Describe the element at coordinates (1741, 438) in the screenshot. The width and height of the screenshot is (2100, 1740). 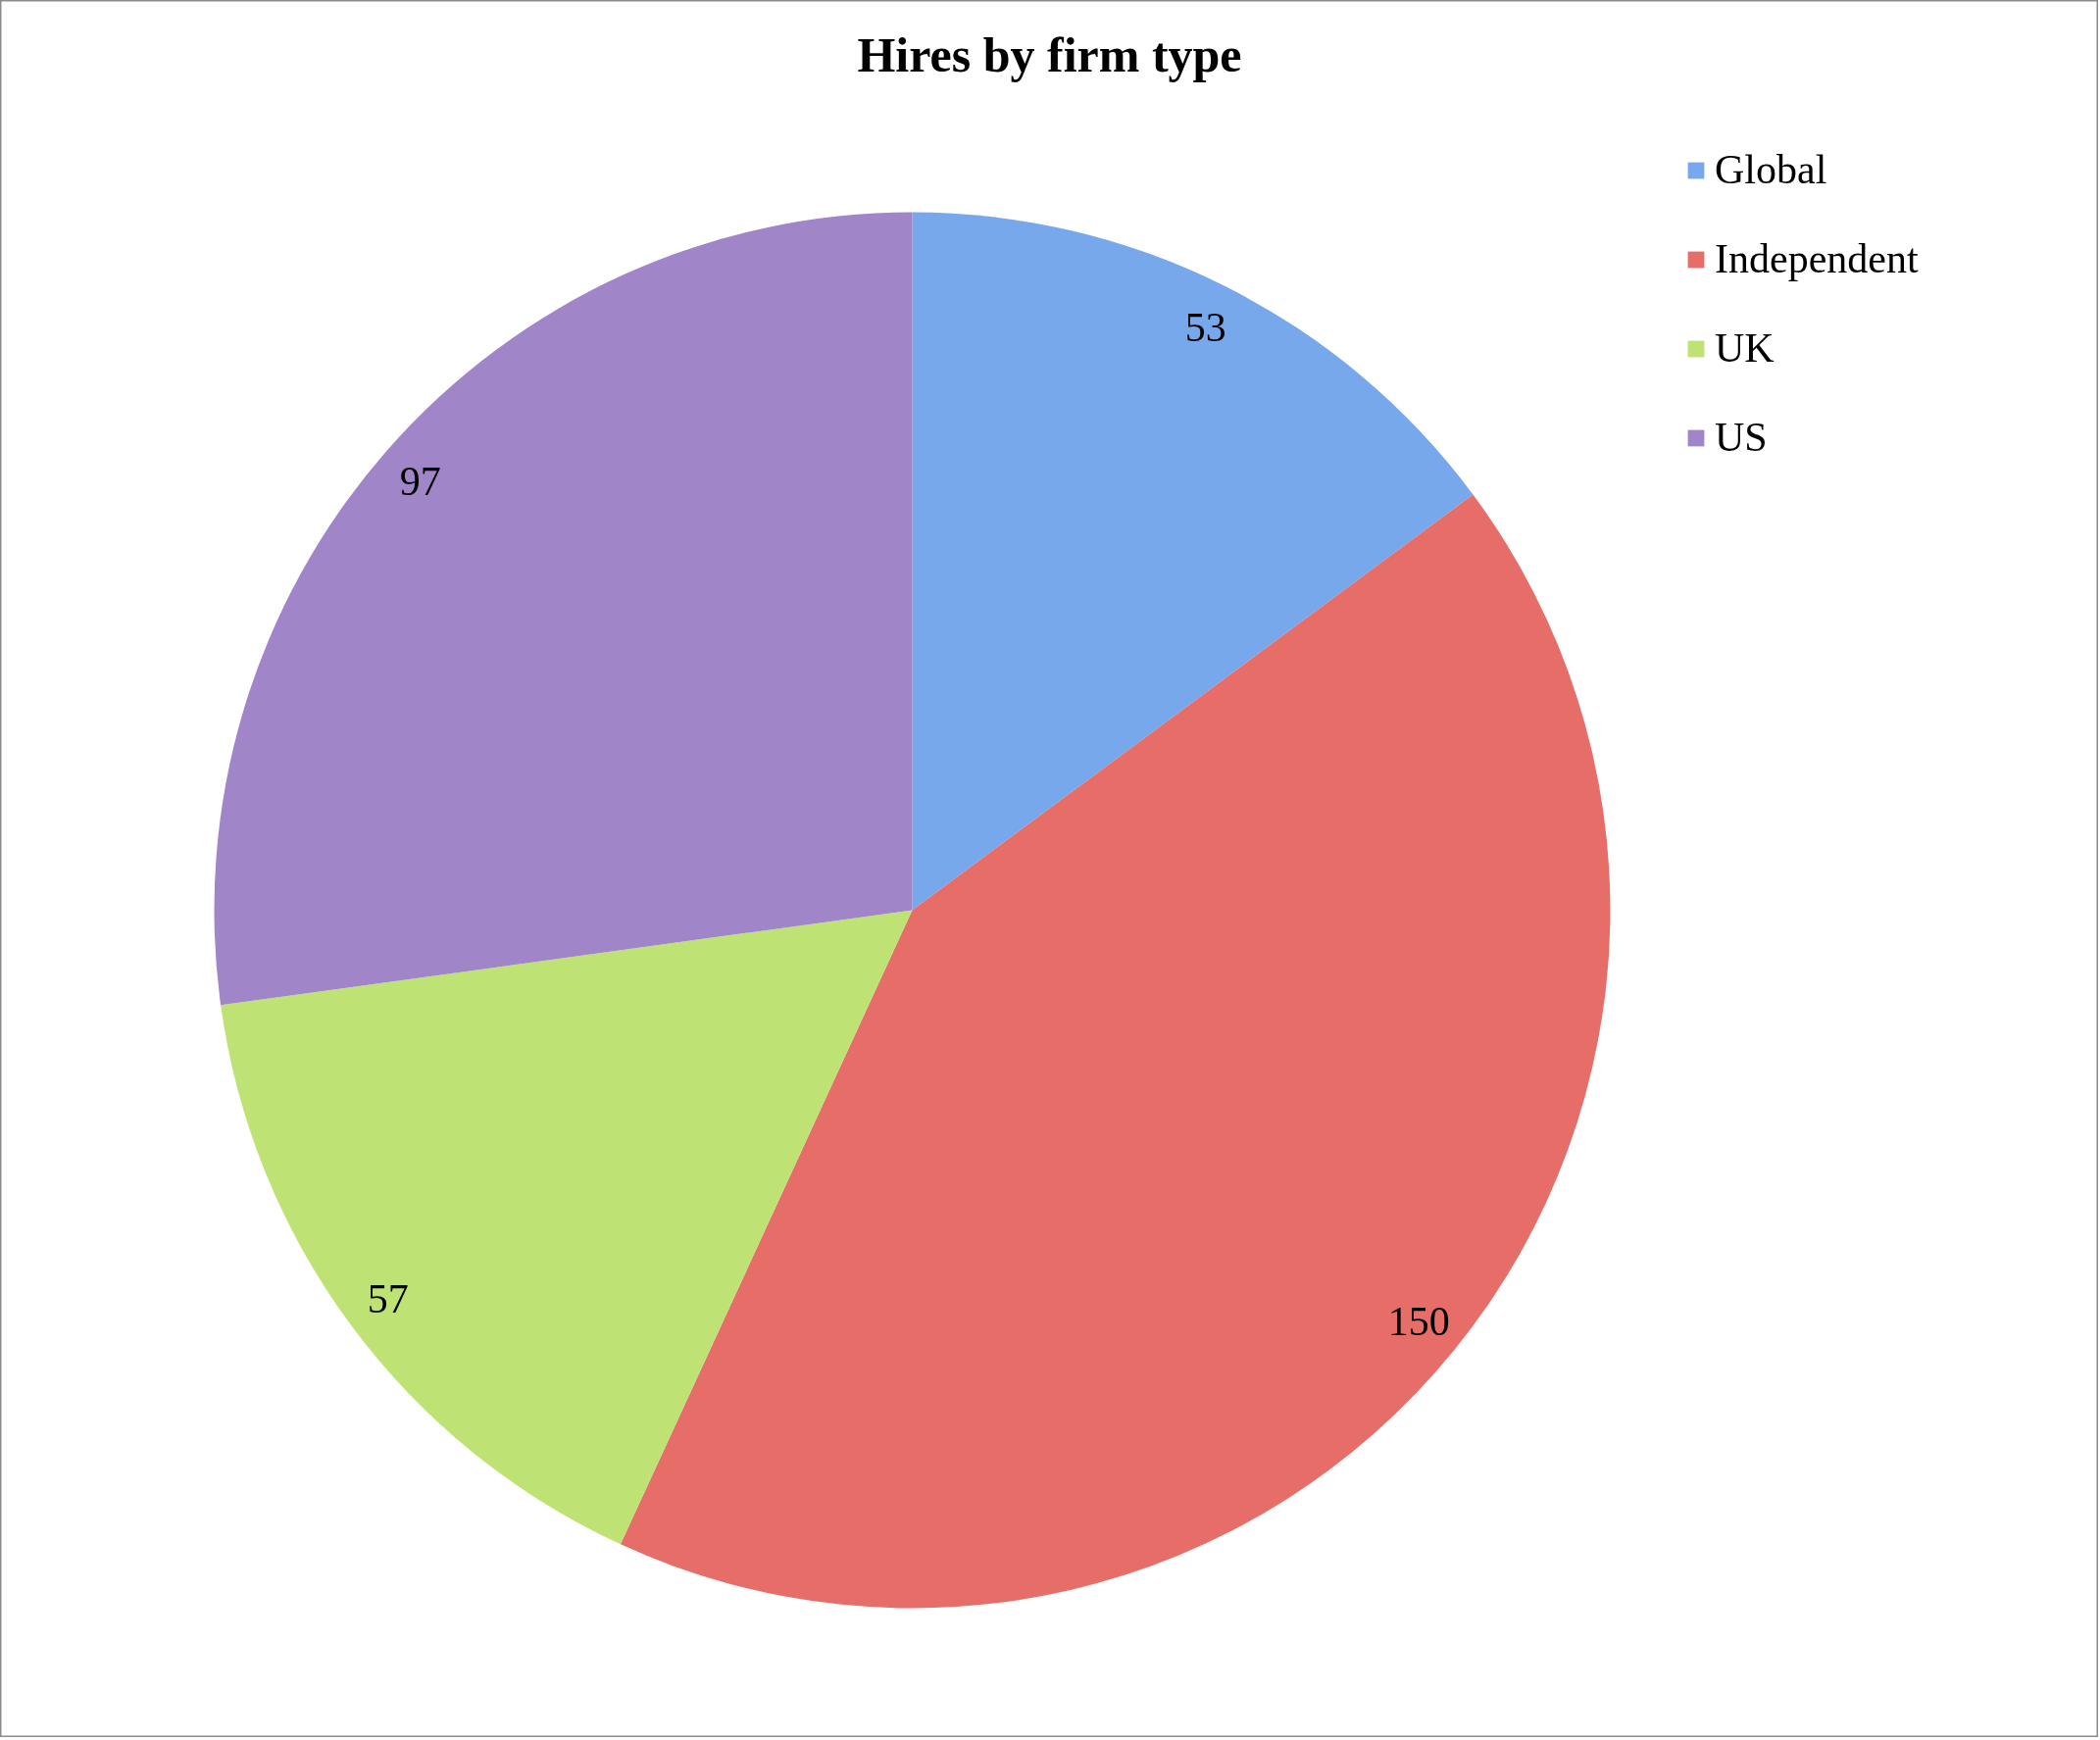
I see `legend-label: US` at that location.